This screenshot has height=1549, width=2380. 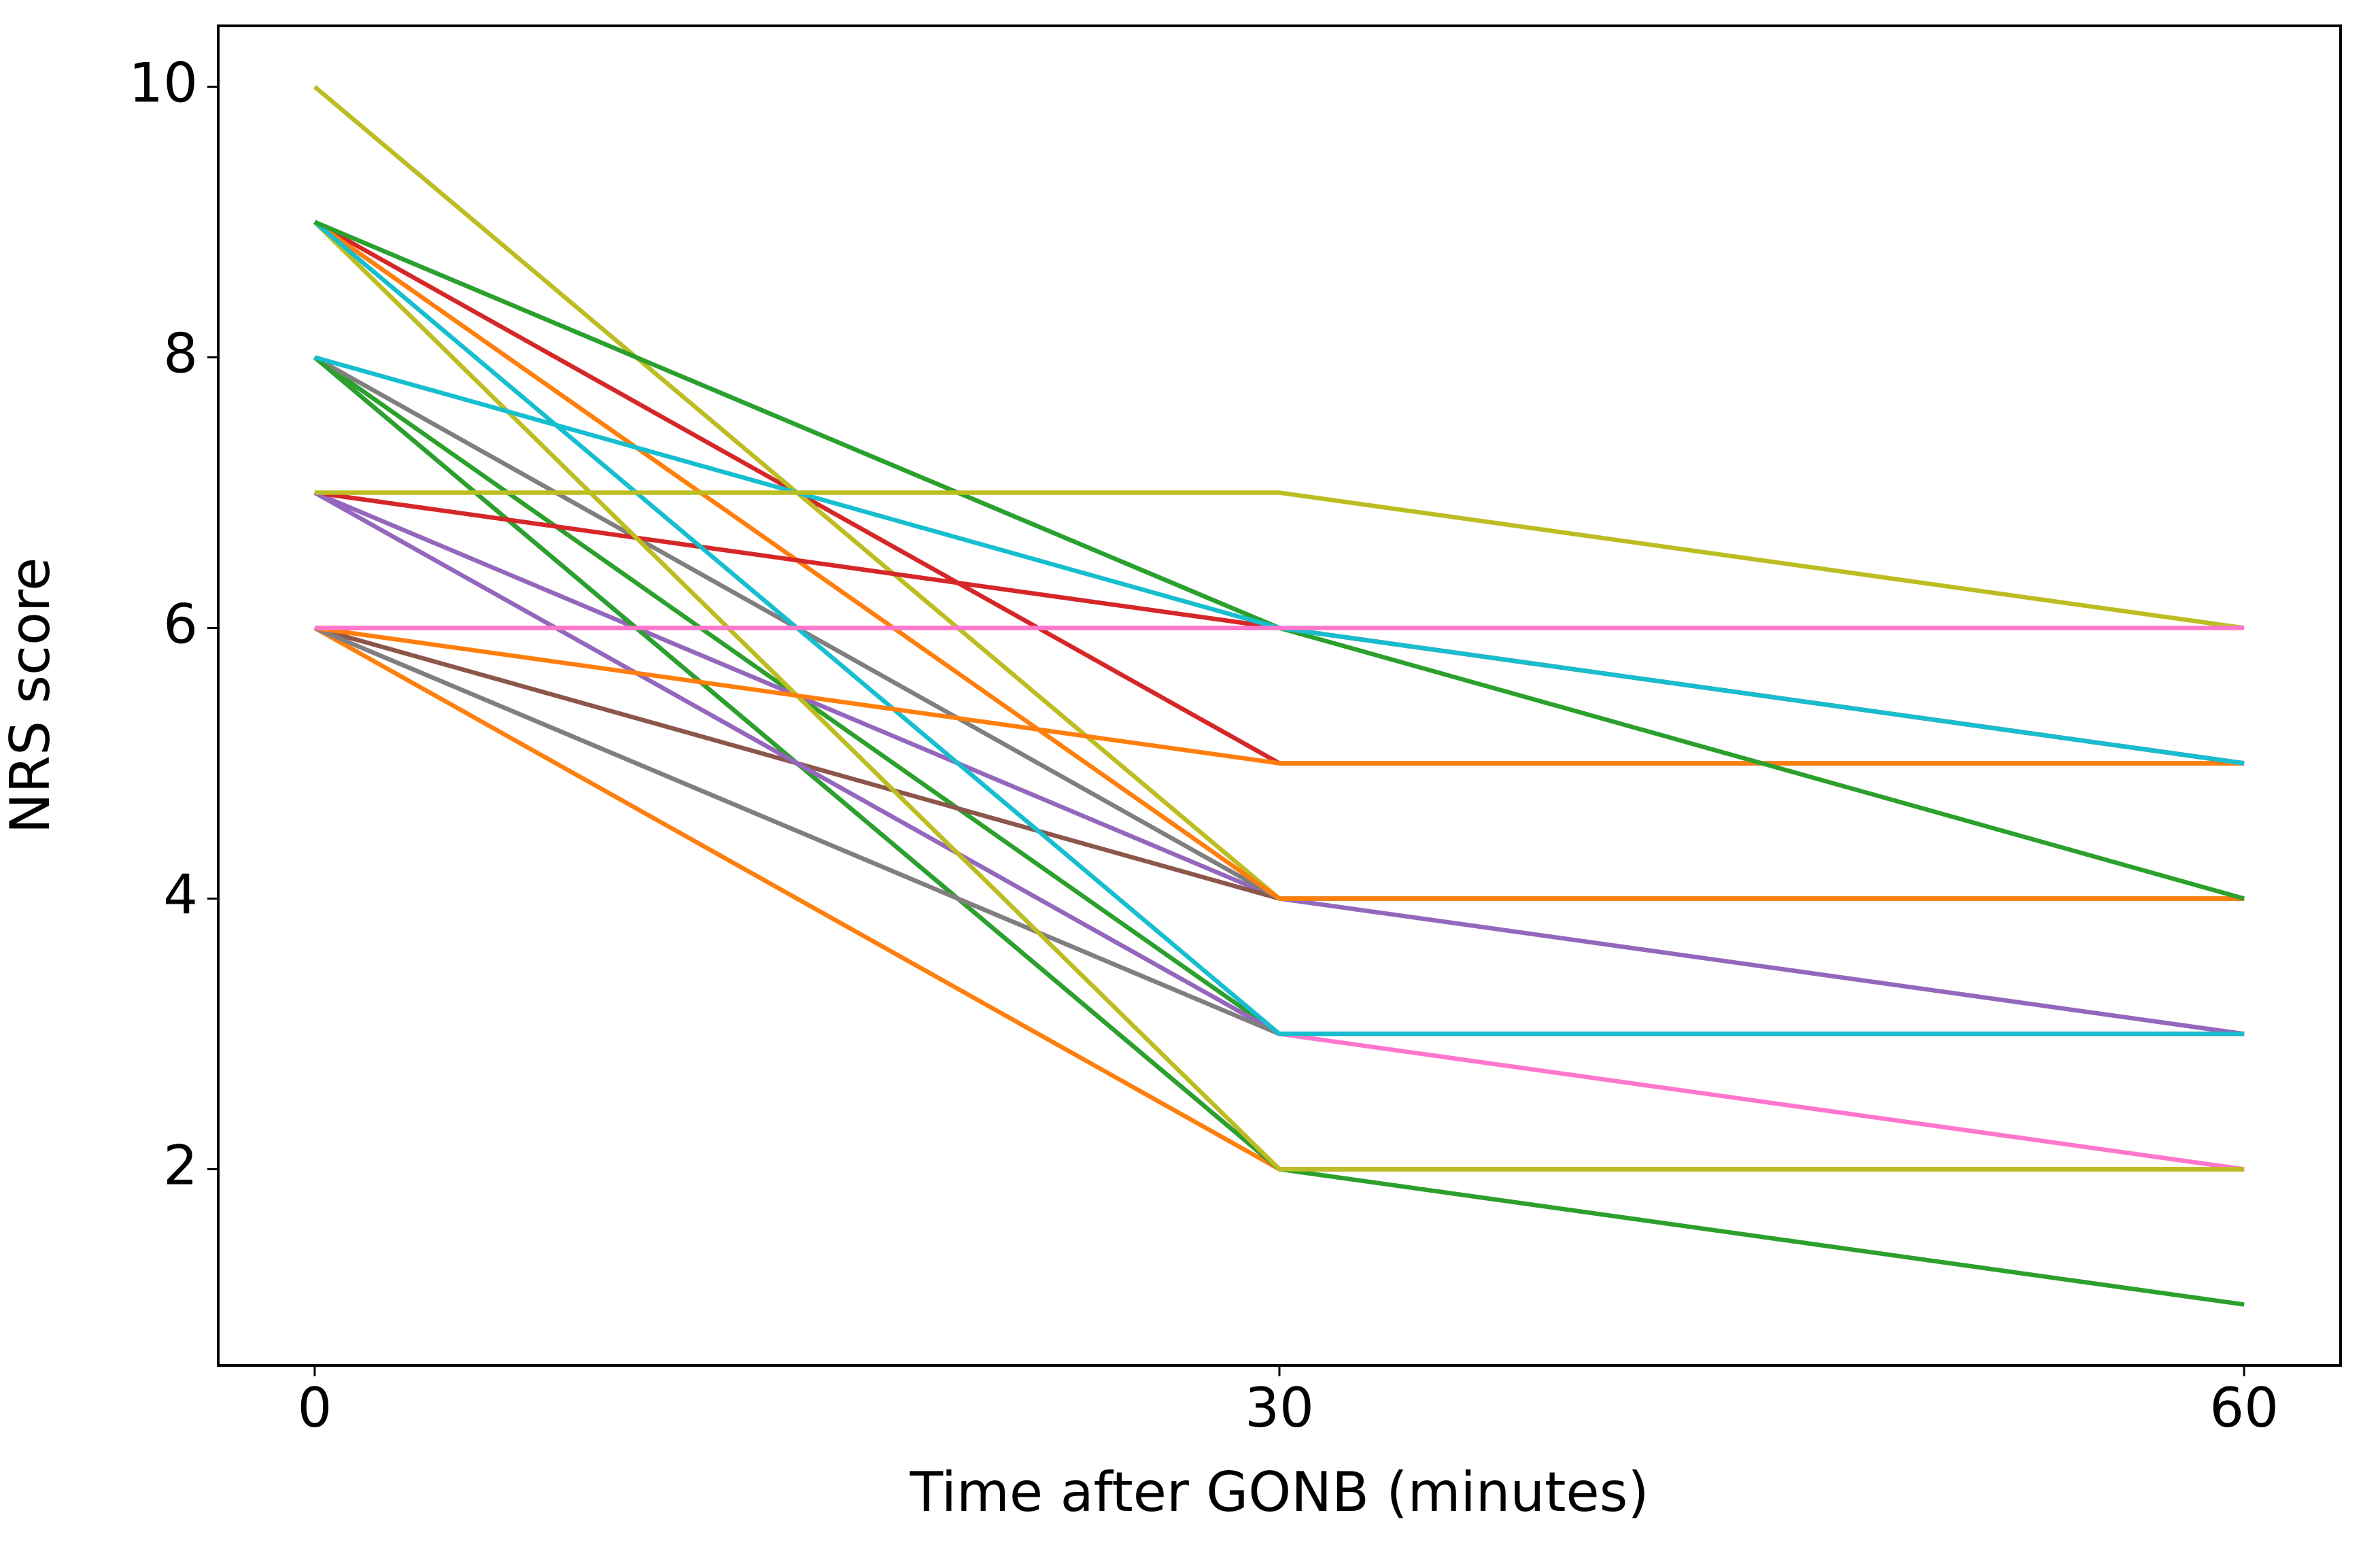 I want to click on y-tick-label: 2, so click(x=180, y=1165).